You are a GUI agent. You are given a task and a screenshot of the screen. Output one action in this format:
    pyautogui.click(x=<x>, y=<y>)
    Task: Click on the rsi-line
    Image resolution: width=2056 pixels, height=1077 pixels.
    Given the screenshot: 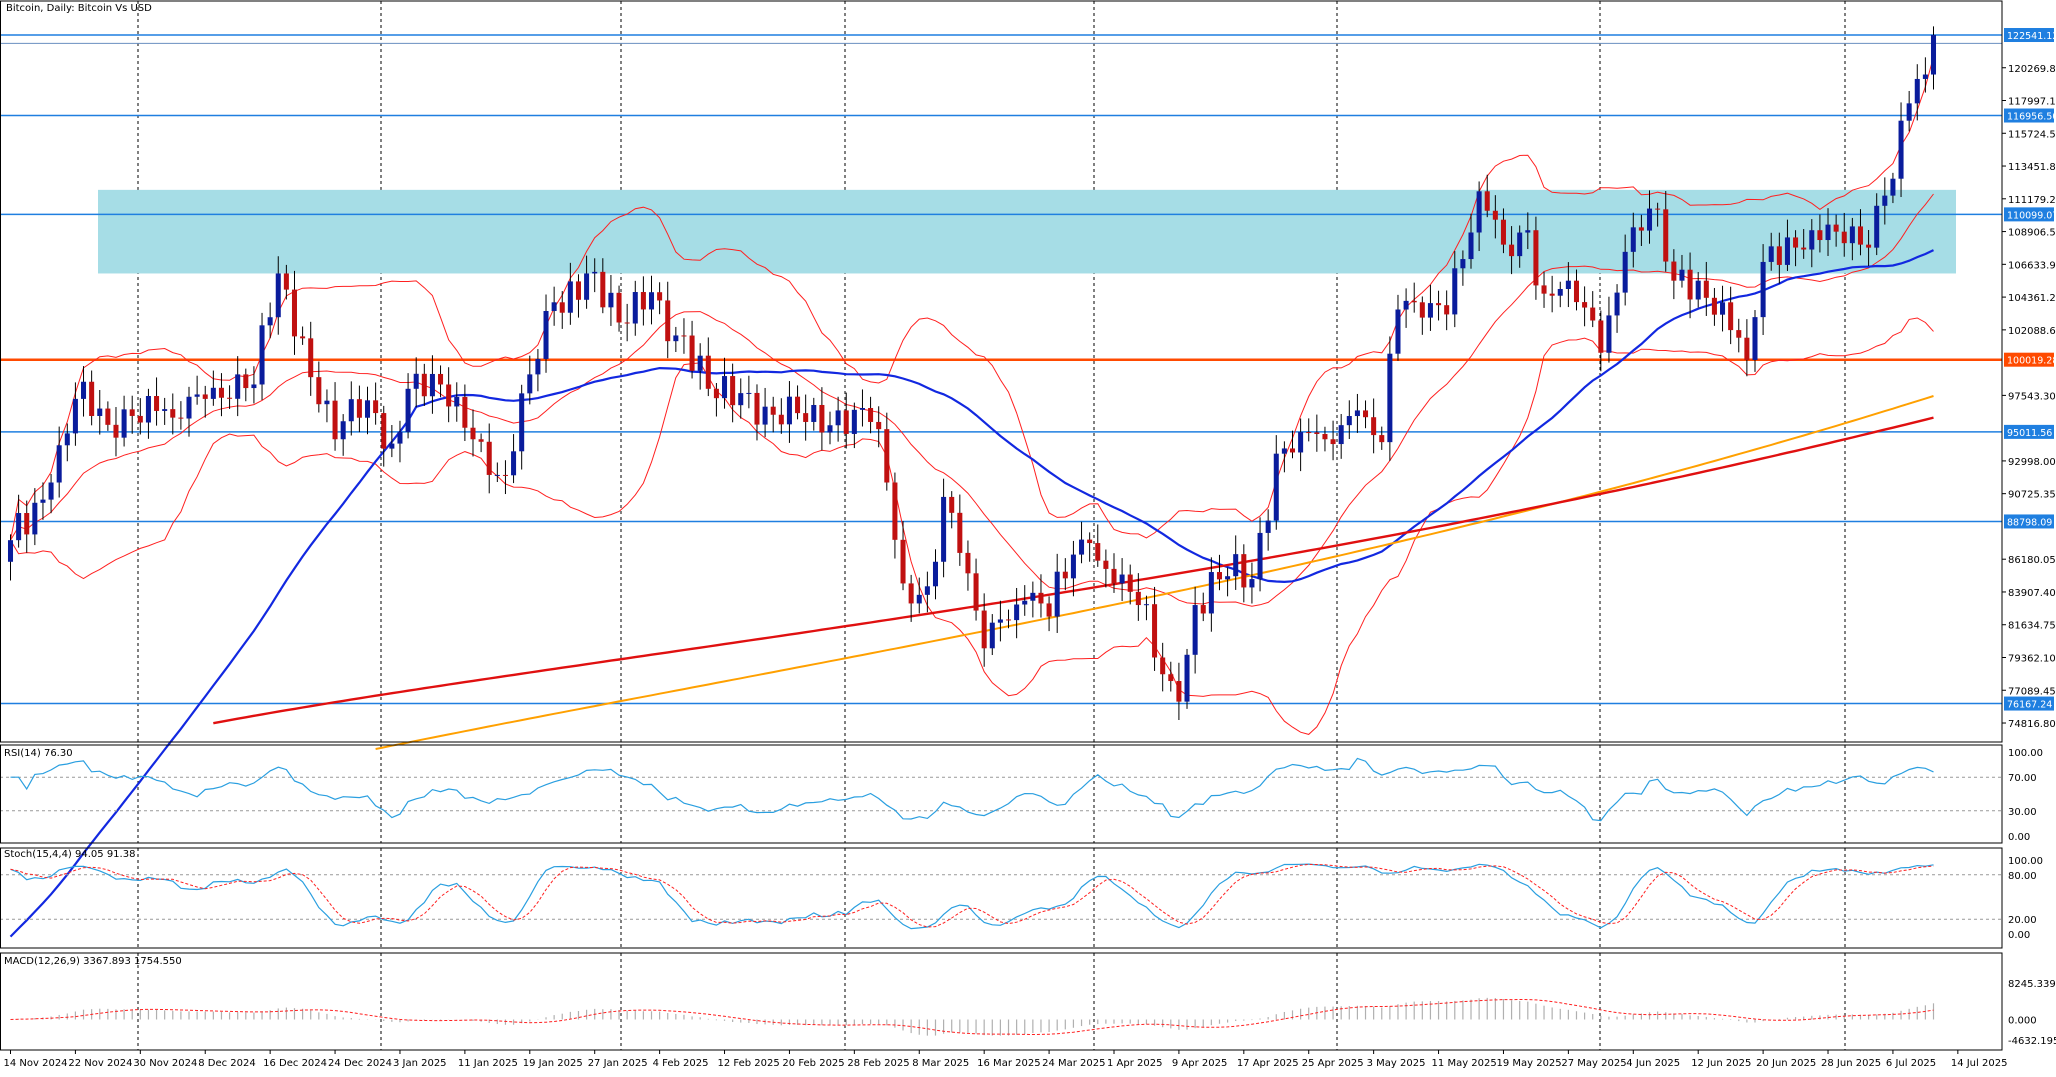 What is the action you would take?
    pyautogui.click(x=972, y=789)
    